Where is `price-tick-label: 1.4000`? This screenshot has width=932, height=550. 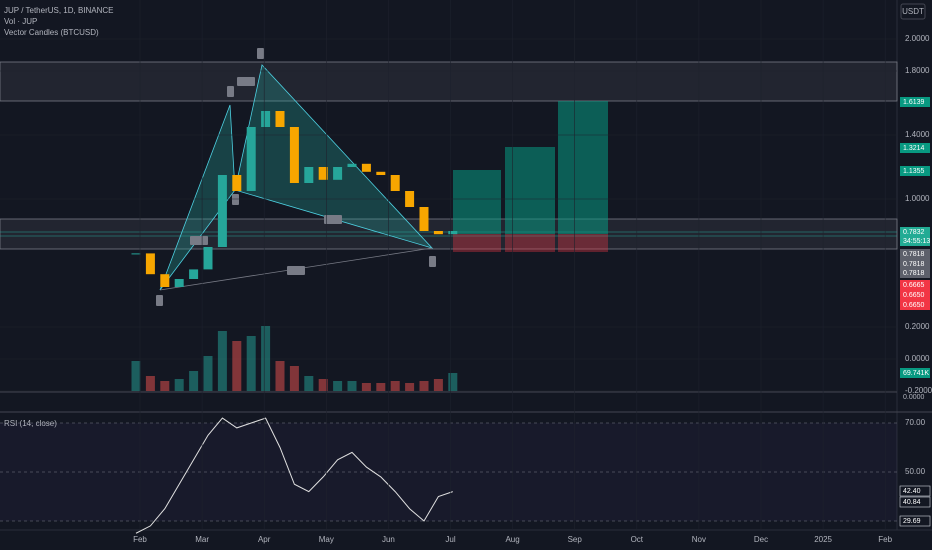
price-tick-label: 1.4000 is located at coordinates (917, 134).